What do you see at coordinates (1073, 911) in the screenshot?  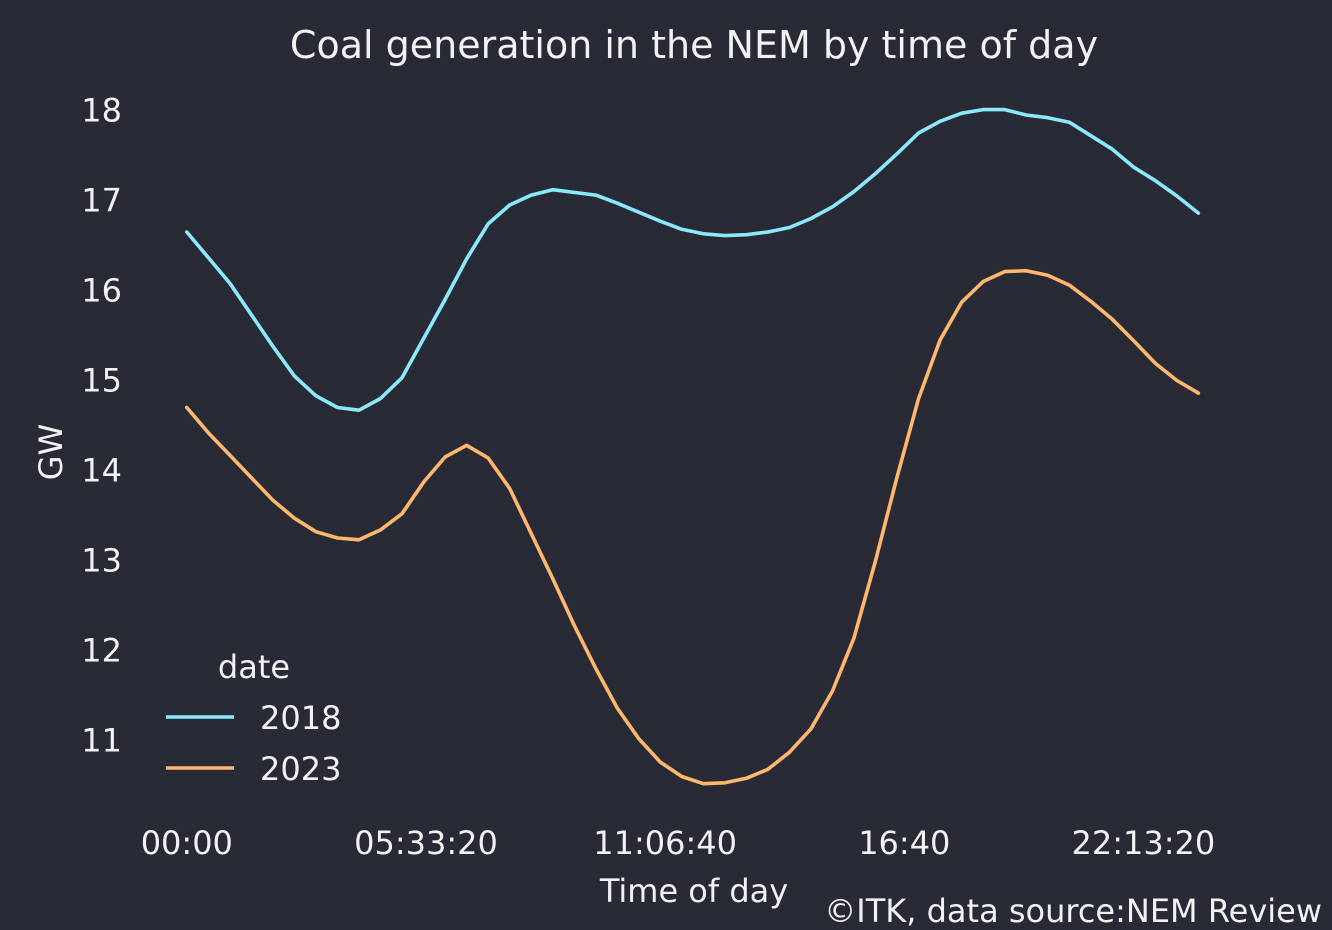 I see `copyright-note: ©ITK, data source:NEM Review` at bounding box center [1073, 911].